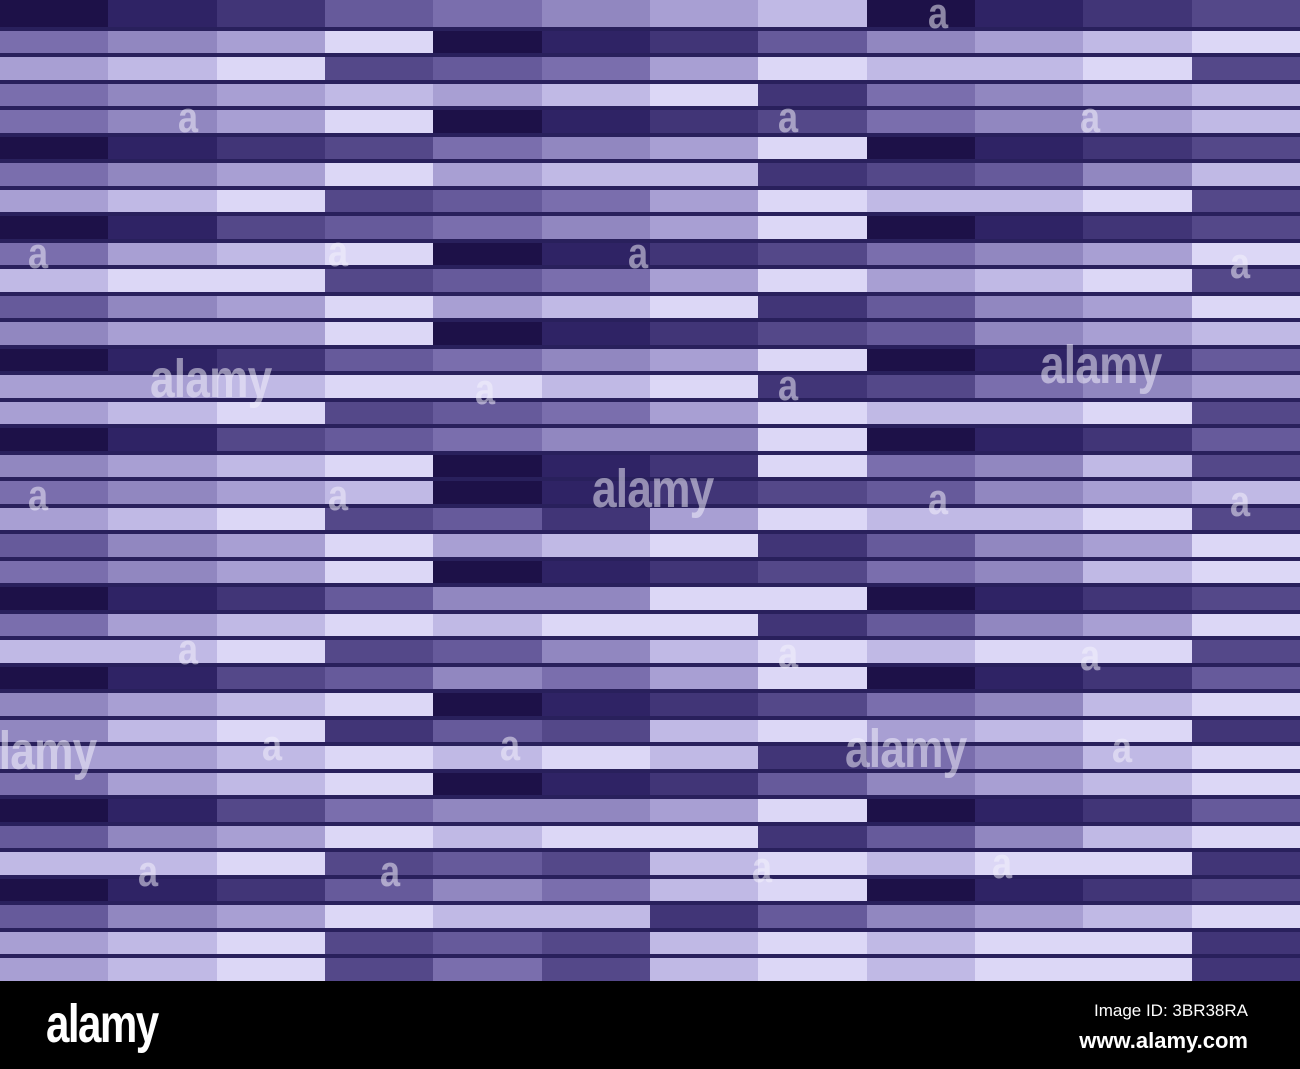  Describe the element at coordinates (650, 1025) in the screenshot. I see `footer-bar: alamy Image ID: 3BR38RA www.alamy.com` at that location.